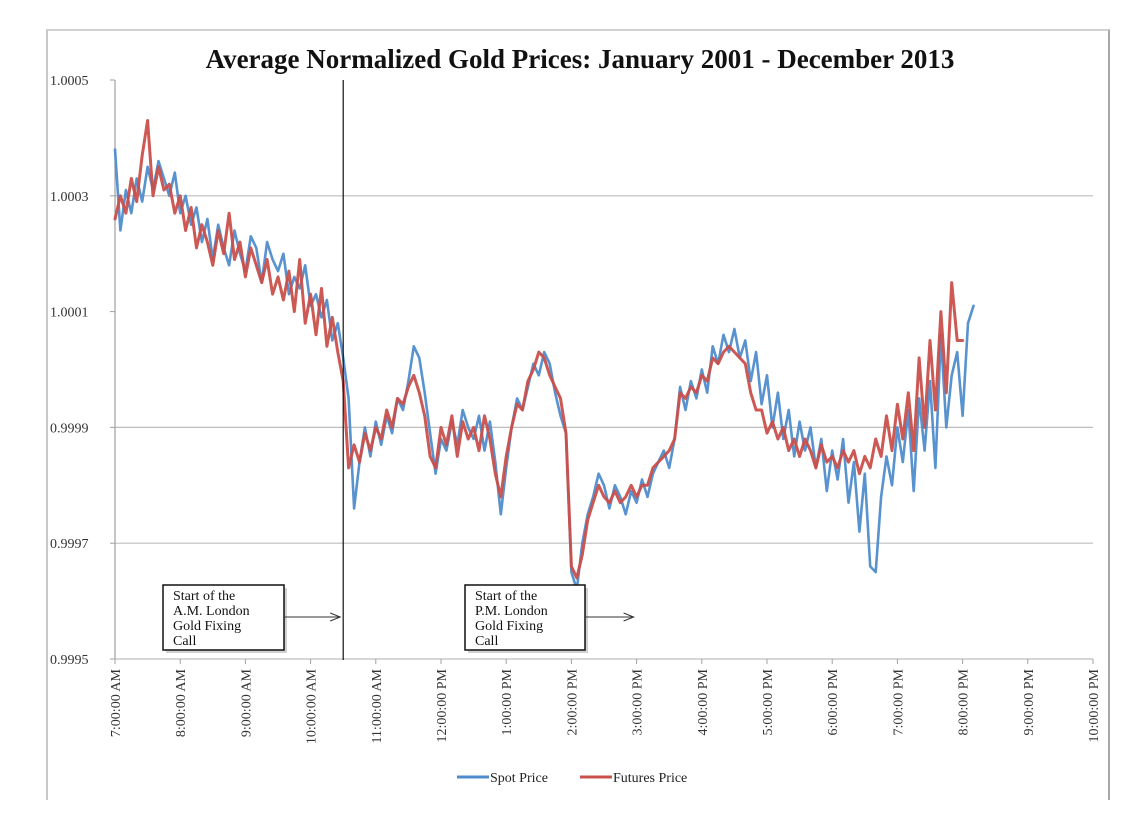 The height and width of the screenshot is (822, 1133). Describe the element at coordinates (638, 701) in the screenshot. I see `x-tick-label: 3:00:00 PM` at that location.